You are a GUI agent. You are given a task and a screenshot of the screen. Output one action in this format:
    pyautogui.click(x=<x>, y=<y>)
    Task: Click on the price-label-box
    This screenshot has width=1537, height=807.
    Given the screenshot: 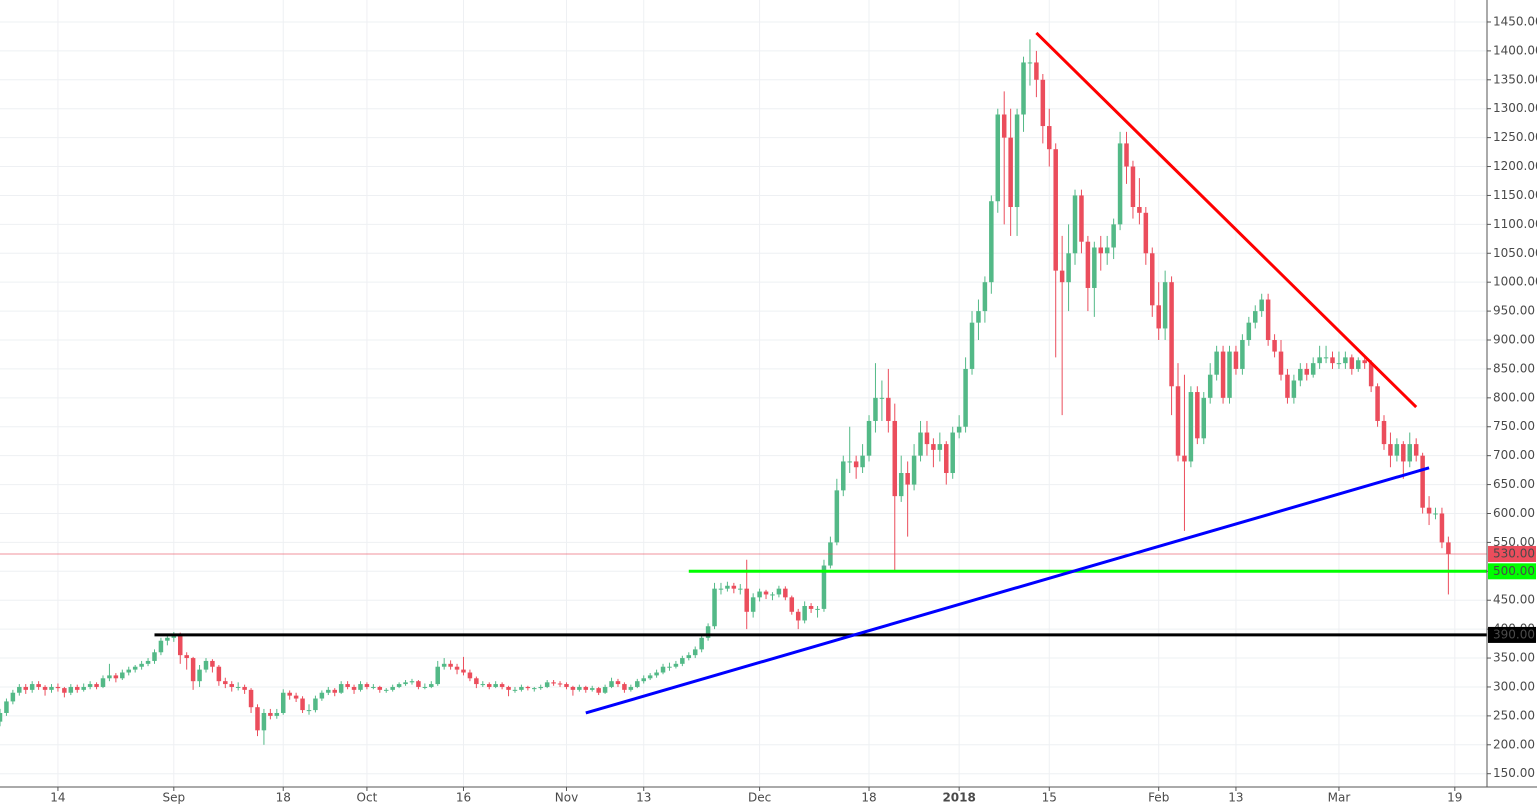 What is the action you would take?
    pyautogui.click(x=1512, y=571)
    